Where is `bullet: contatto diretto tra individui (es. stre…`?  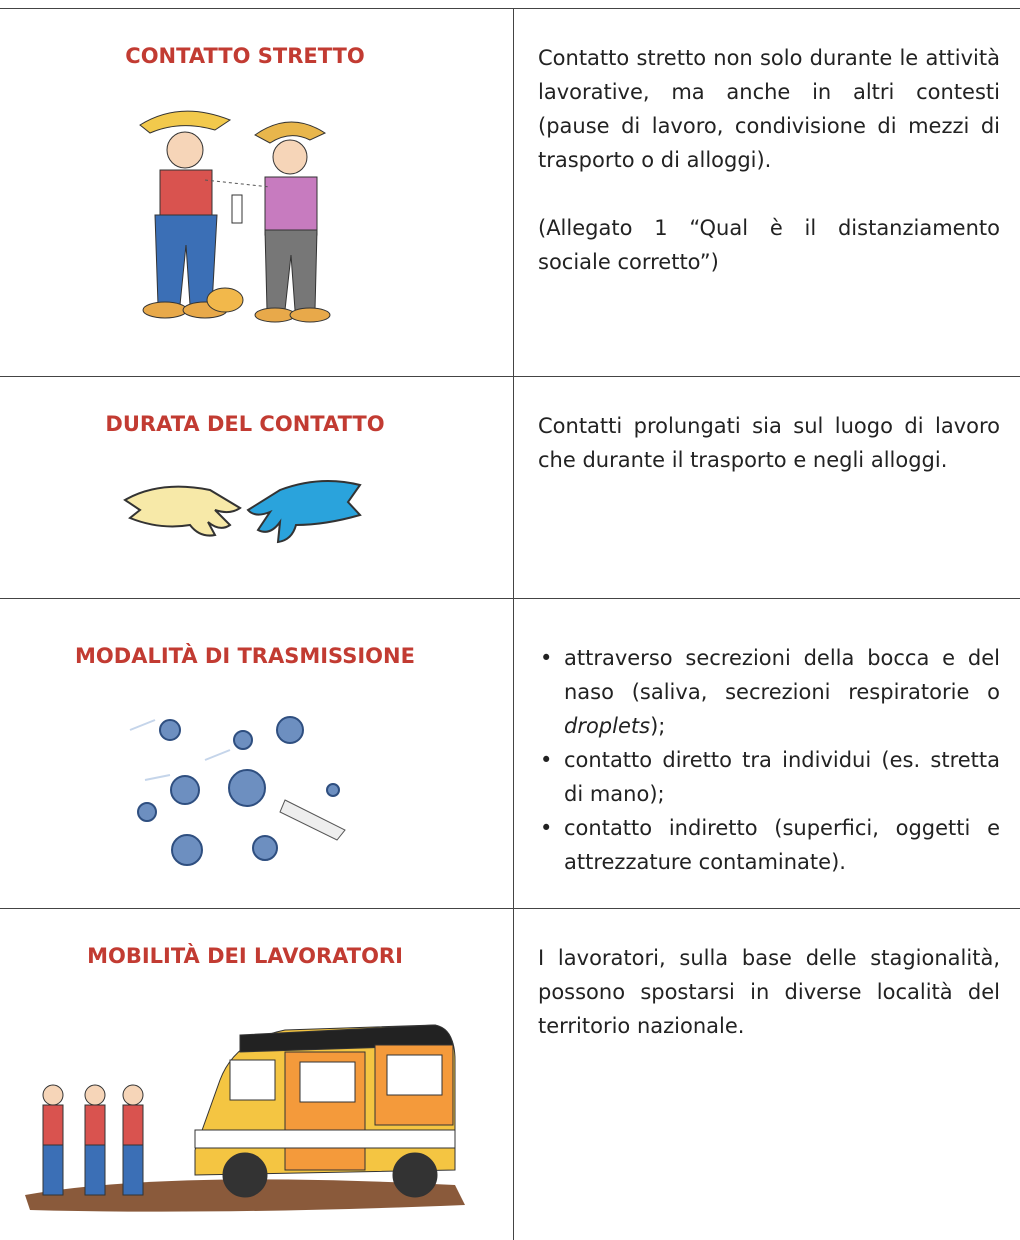
bullet: contatto diretto tra individui (es. stre… is located at coordinates (769, 777).